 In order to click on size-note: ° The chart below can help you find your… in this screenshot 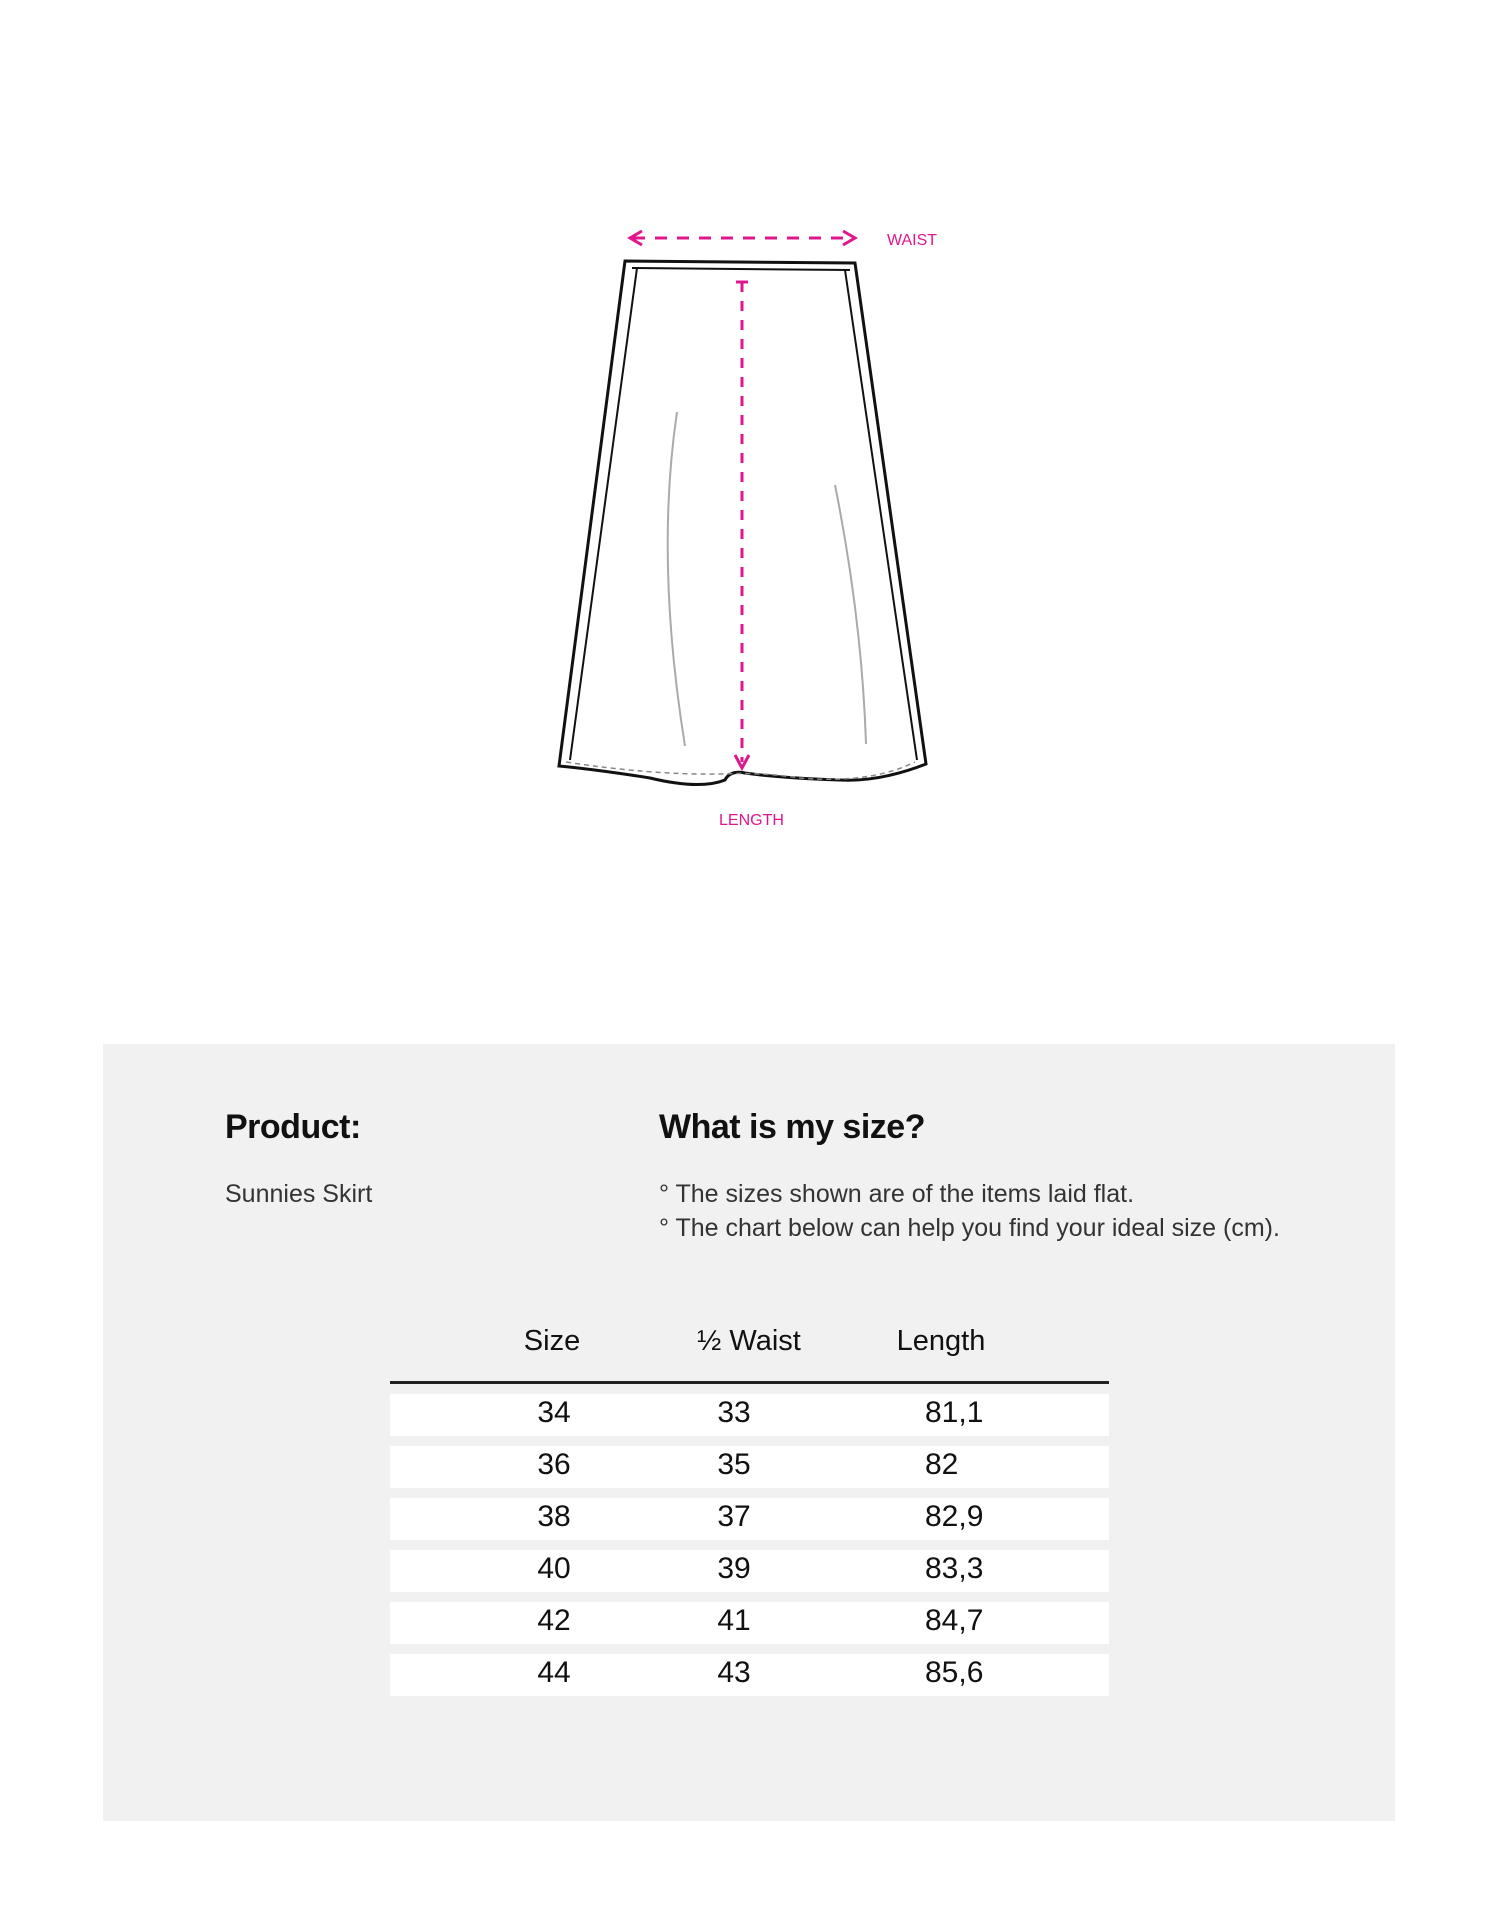, I will do `click(969, 1228)`.